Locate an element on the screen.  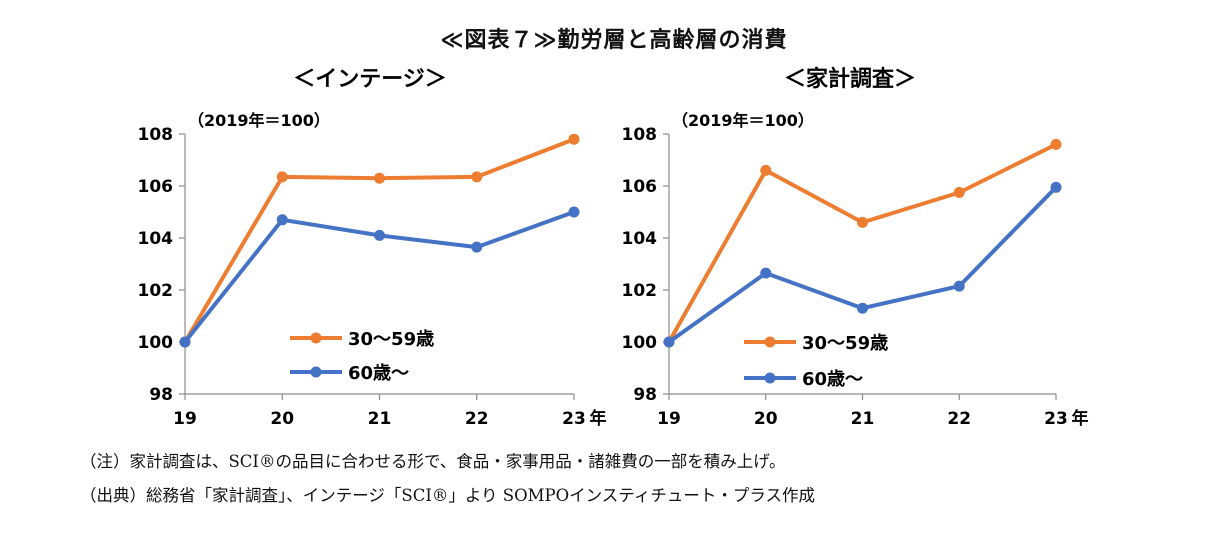
chart-title: ＜インテージ＞ is located at coordinates (370, 79).